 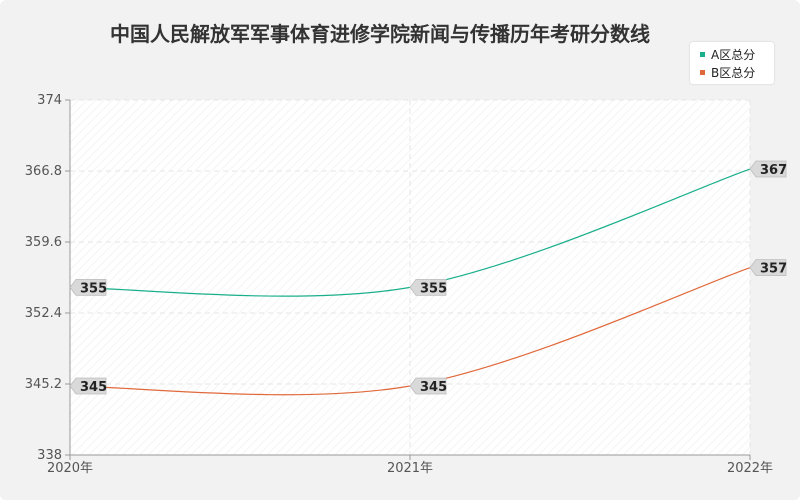 What do you see at coordinates (773, 269) in the screenshot?
I see `data-label-text: 357` at bounding box center [773, 269].